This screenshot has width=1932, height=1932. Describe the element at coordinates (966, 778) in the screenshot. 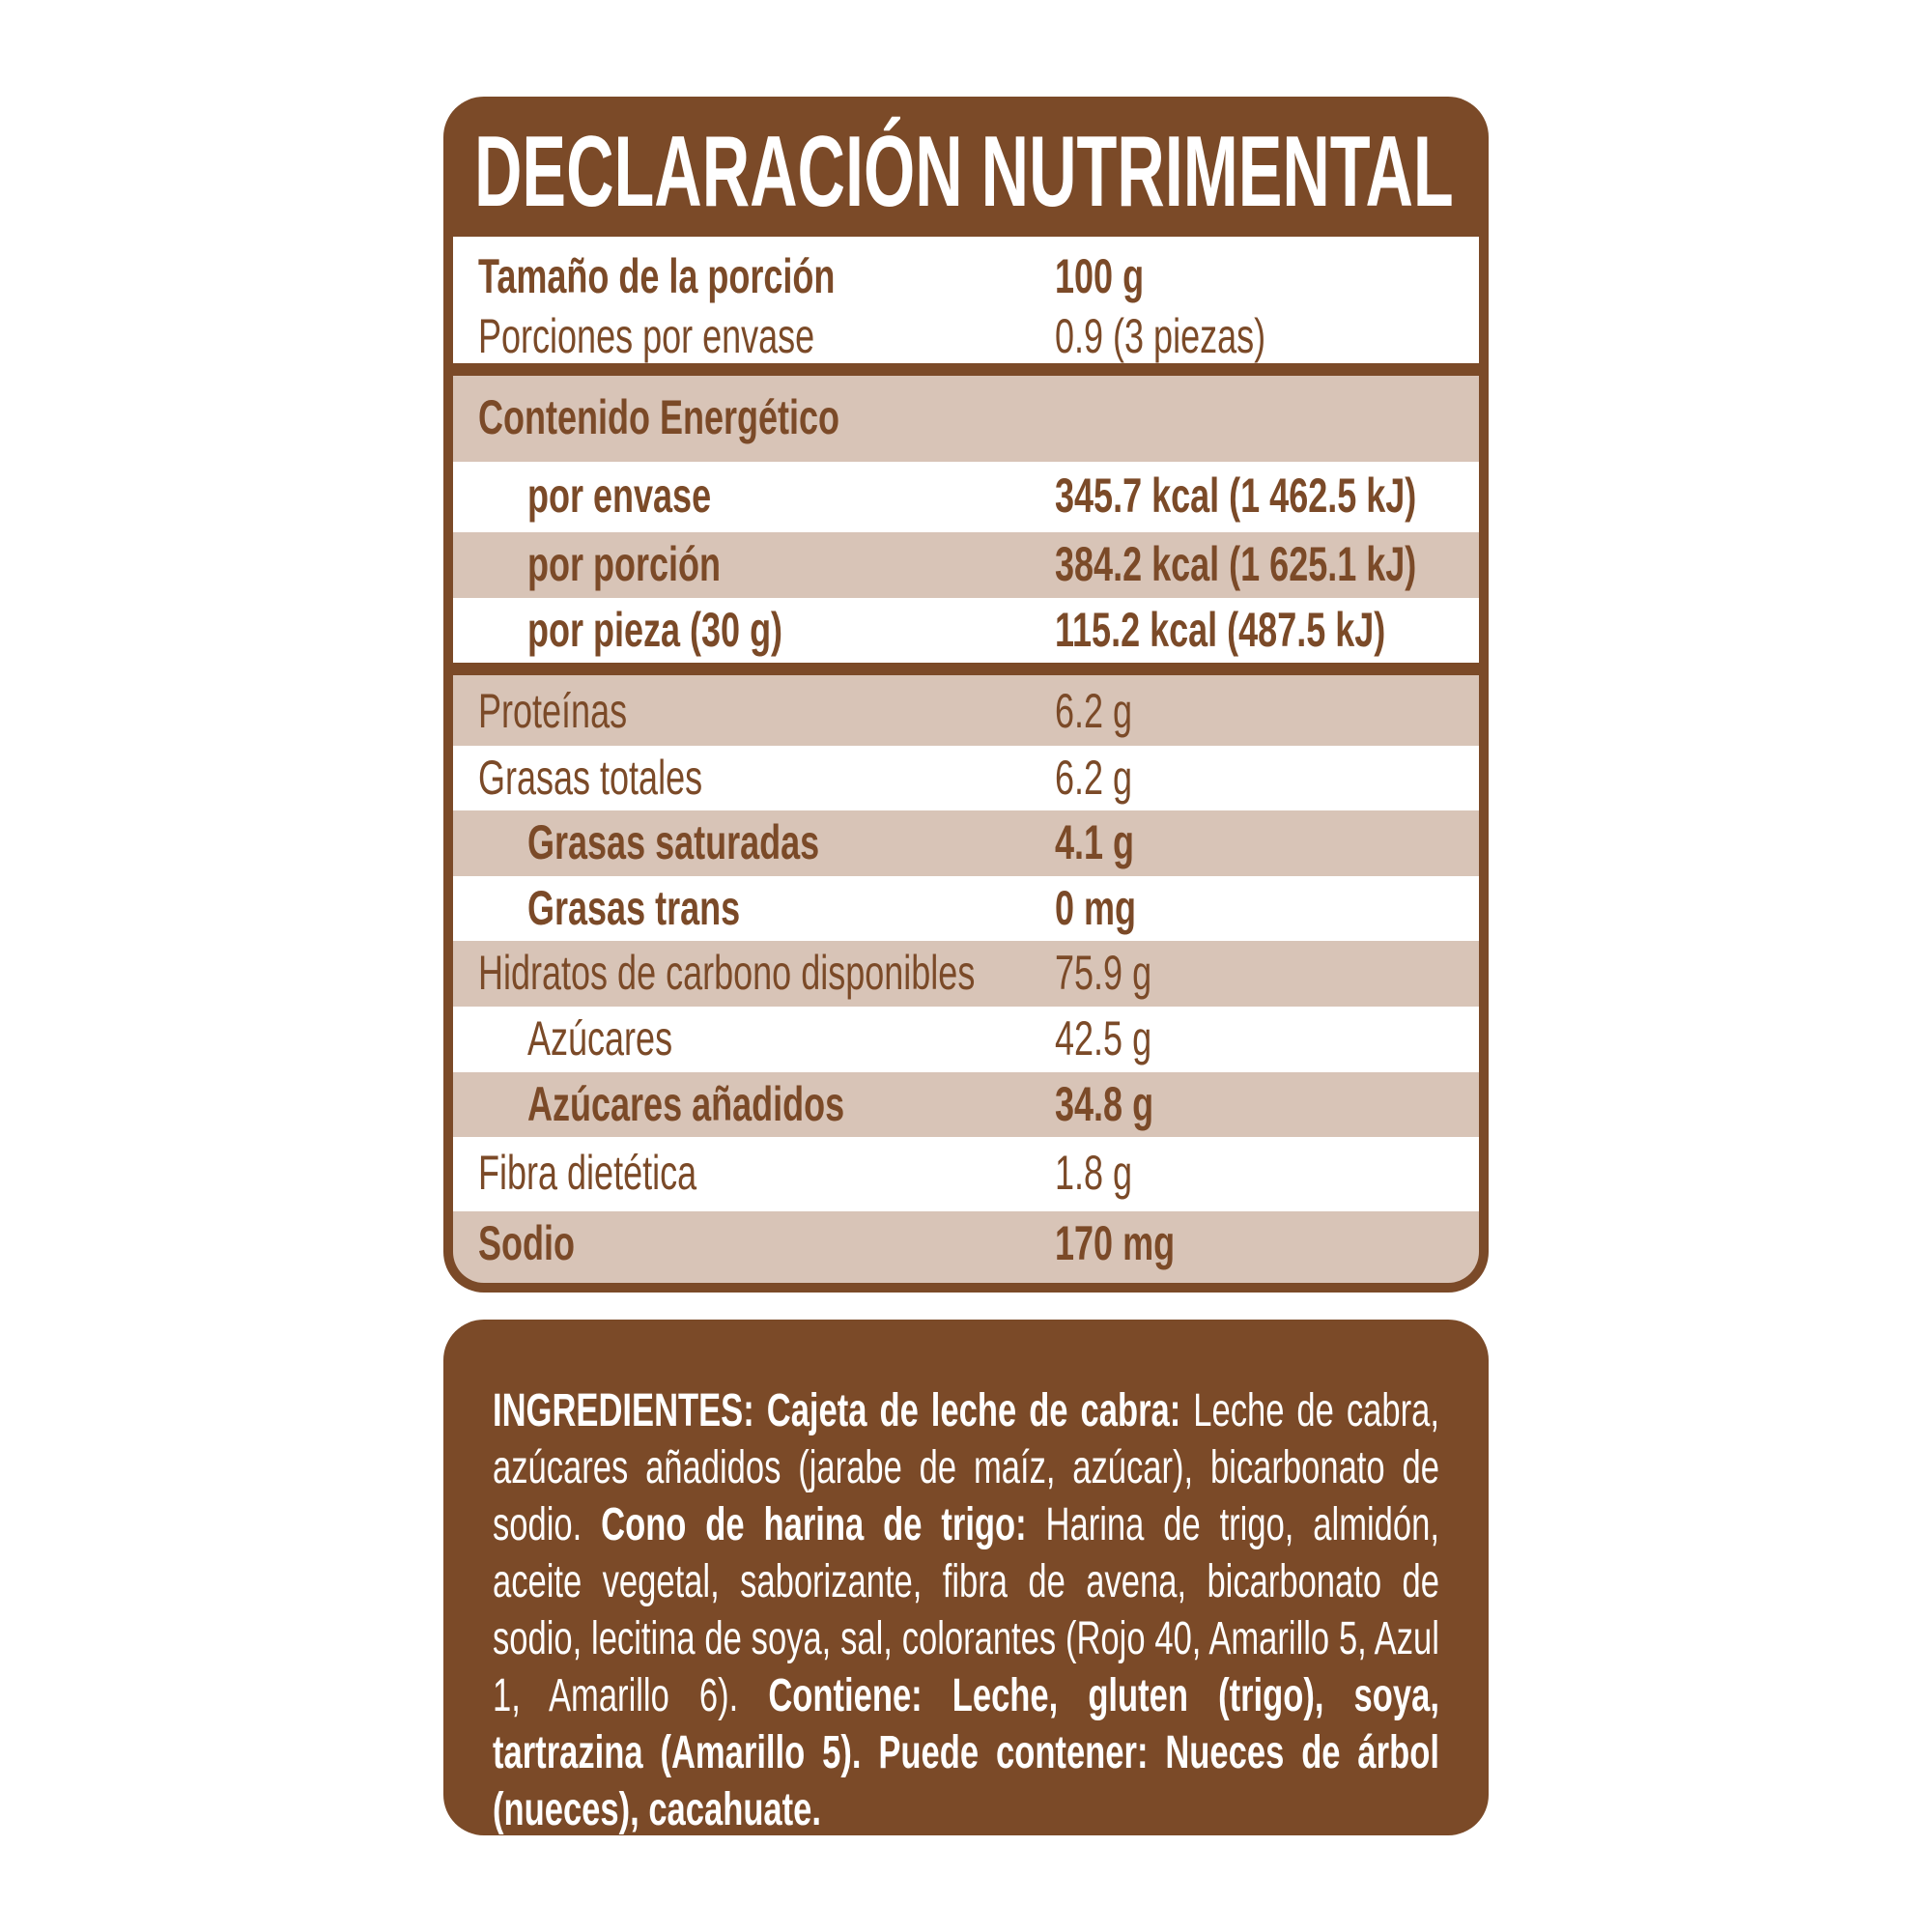

I see `nutrient-row: Grasas totales 6.2 g` at that location.